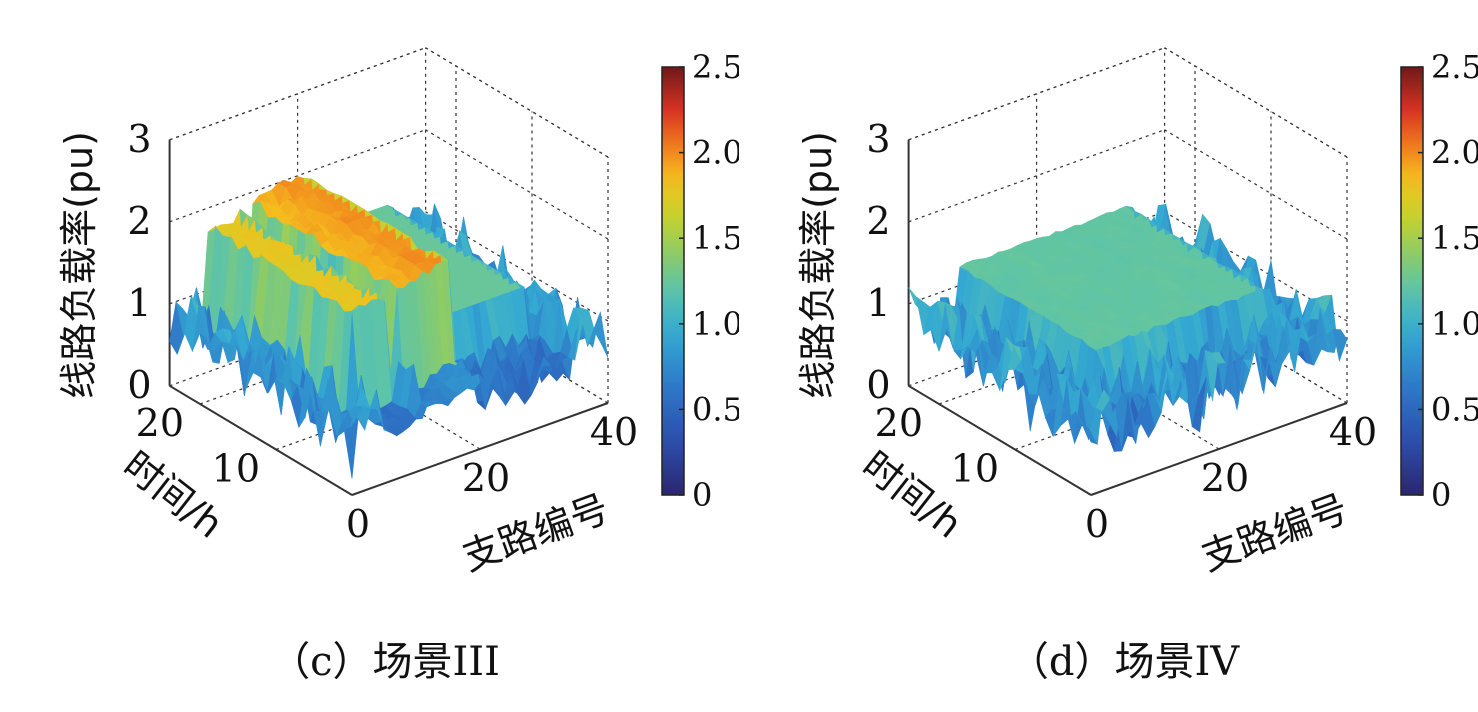 The image size is (1478, 712). What do you see at coordinates (385, 662) in the screenshot?
I see `figure-caption: （c）场景III` at bounding box center [385, 662].